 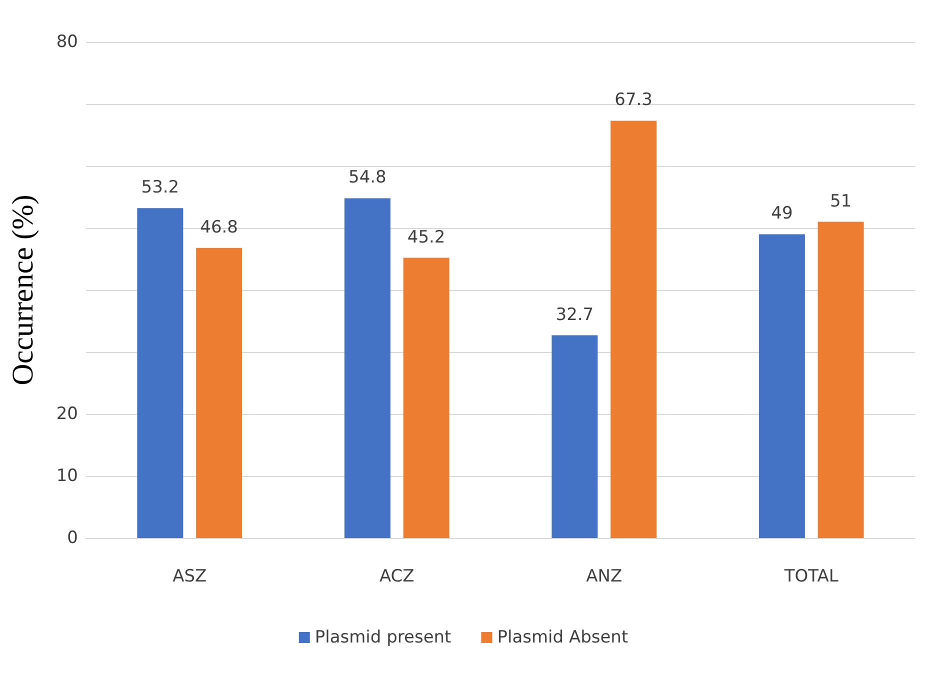 What do you see at coordinates (811, 576) in the screenshot?
I see `x-tick-label: TOTAL` at bounding box center [811, 576].